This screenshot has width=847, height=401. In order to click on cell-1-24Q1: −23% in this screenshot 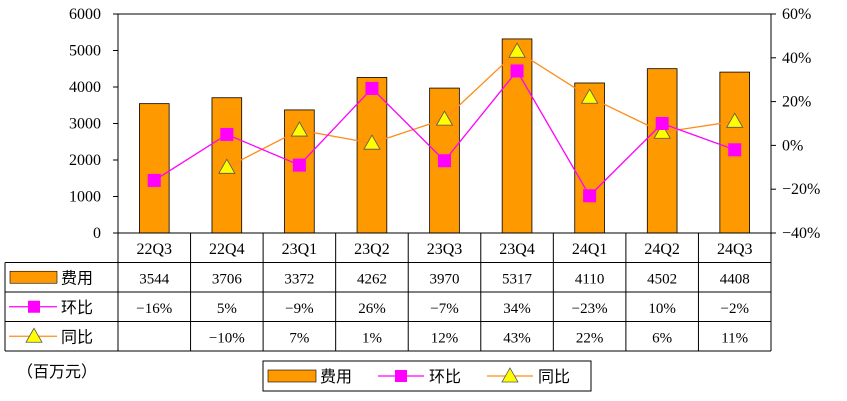, I will do `click(590, 309)`.